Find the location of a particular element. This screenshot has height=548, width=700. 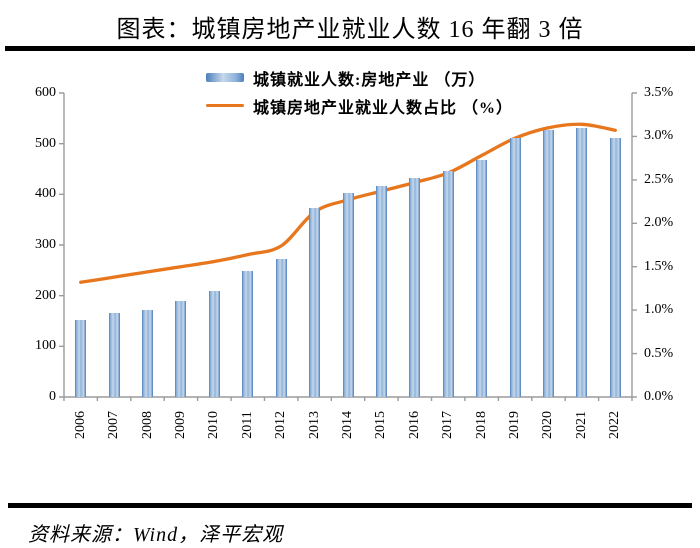

x-axis-label-2008: 2008 is located at coordinates (147, 425).